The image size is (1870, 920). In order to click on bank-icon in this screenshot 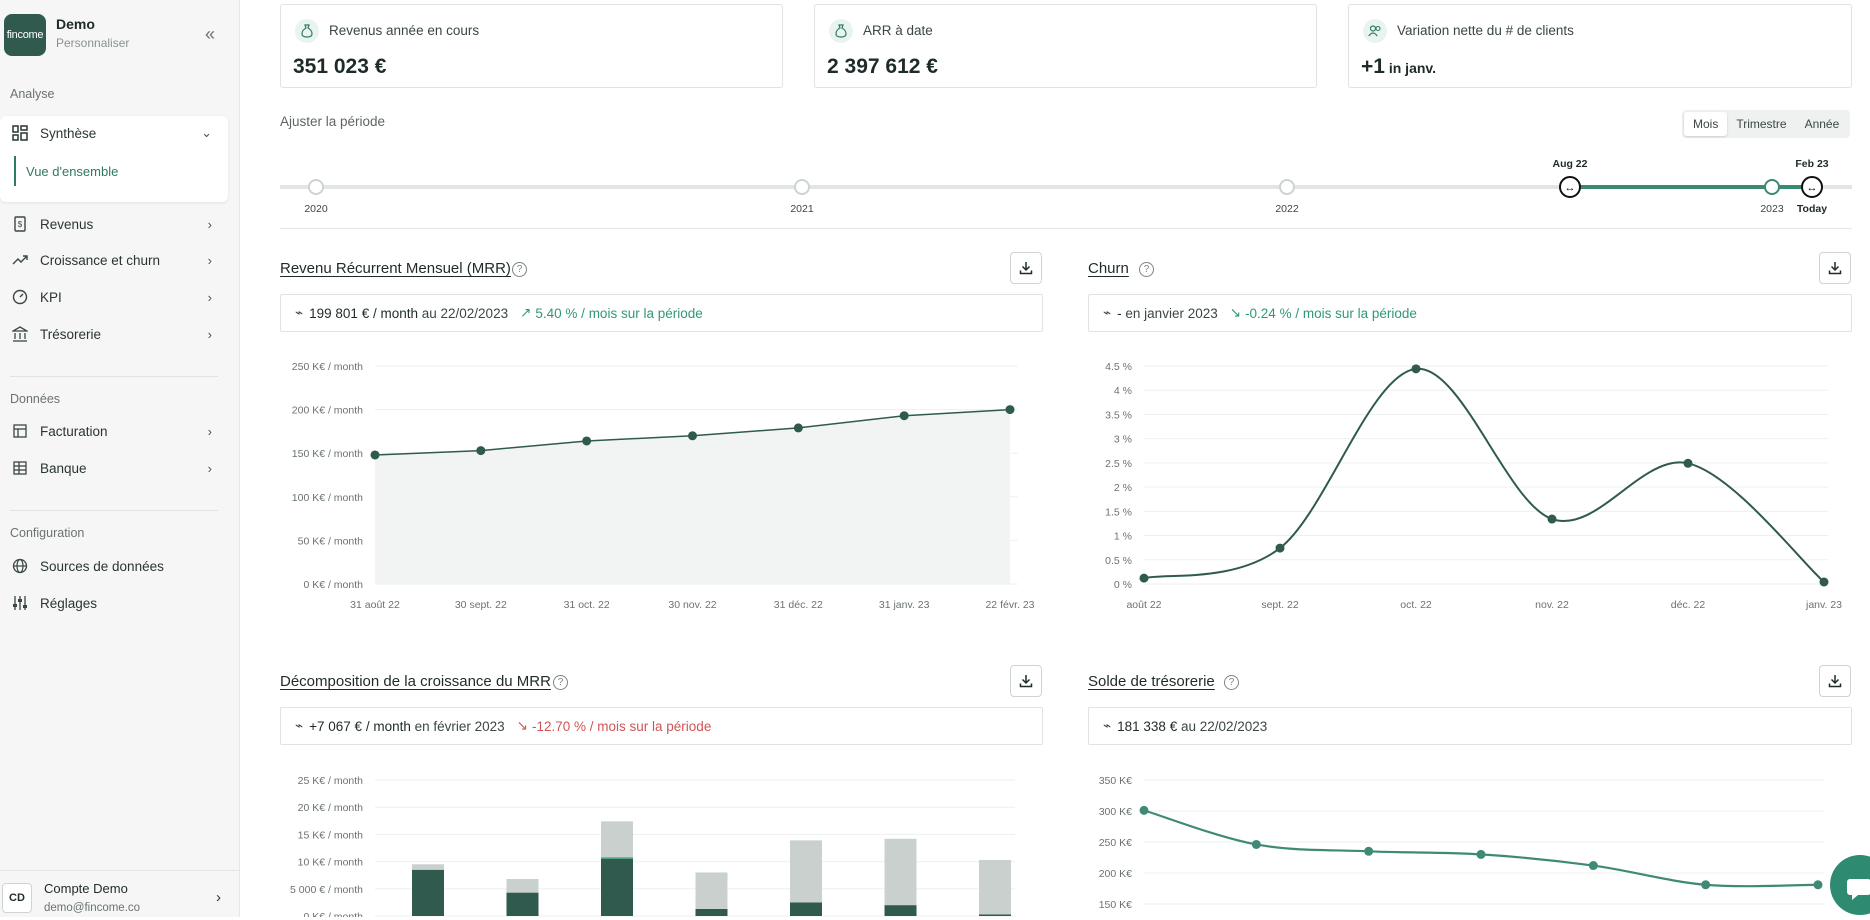, I will do `click(20, 334)`.